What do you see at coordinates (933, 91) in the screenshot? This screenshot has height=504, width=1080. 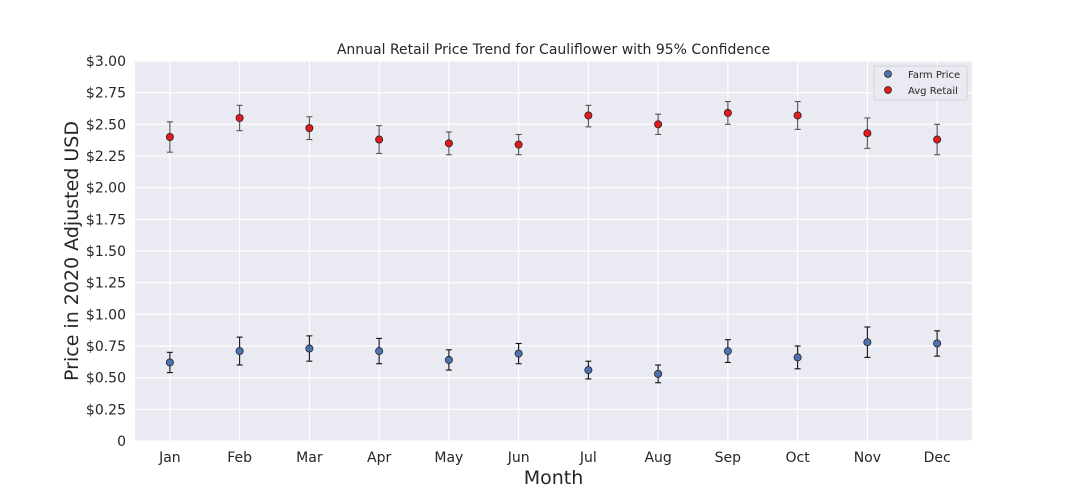 I see `legend-label-avg-retail: Avg Retail` at bounding box center [933, 91].